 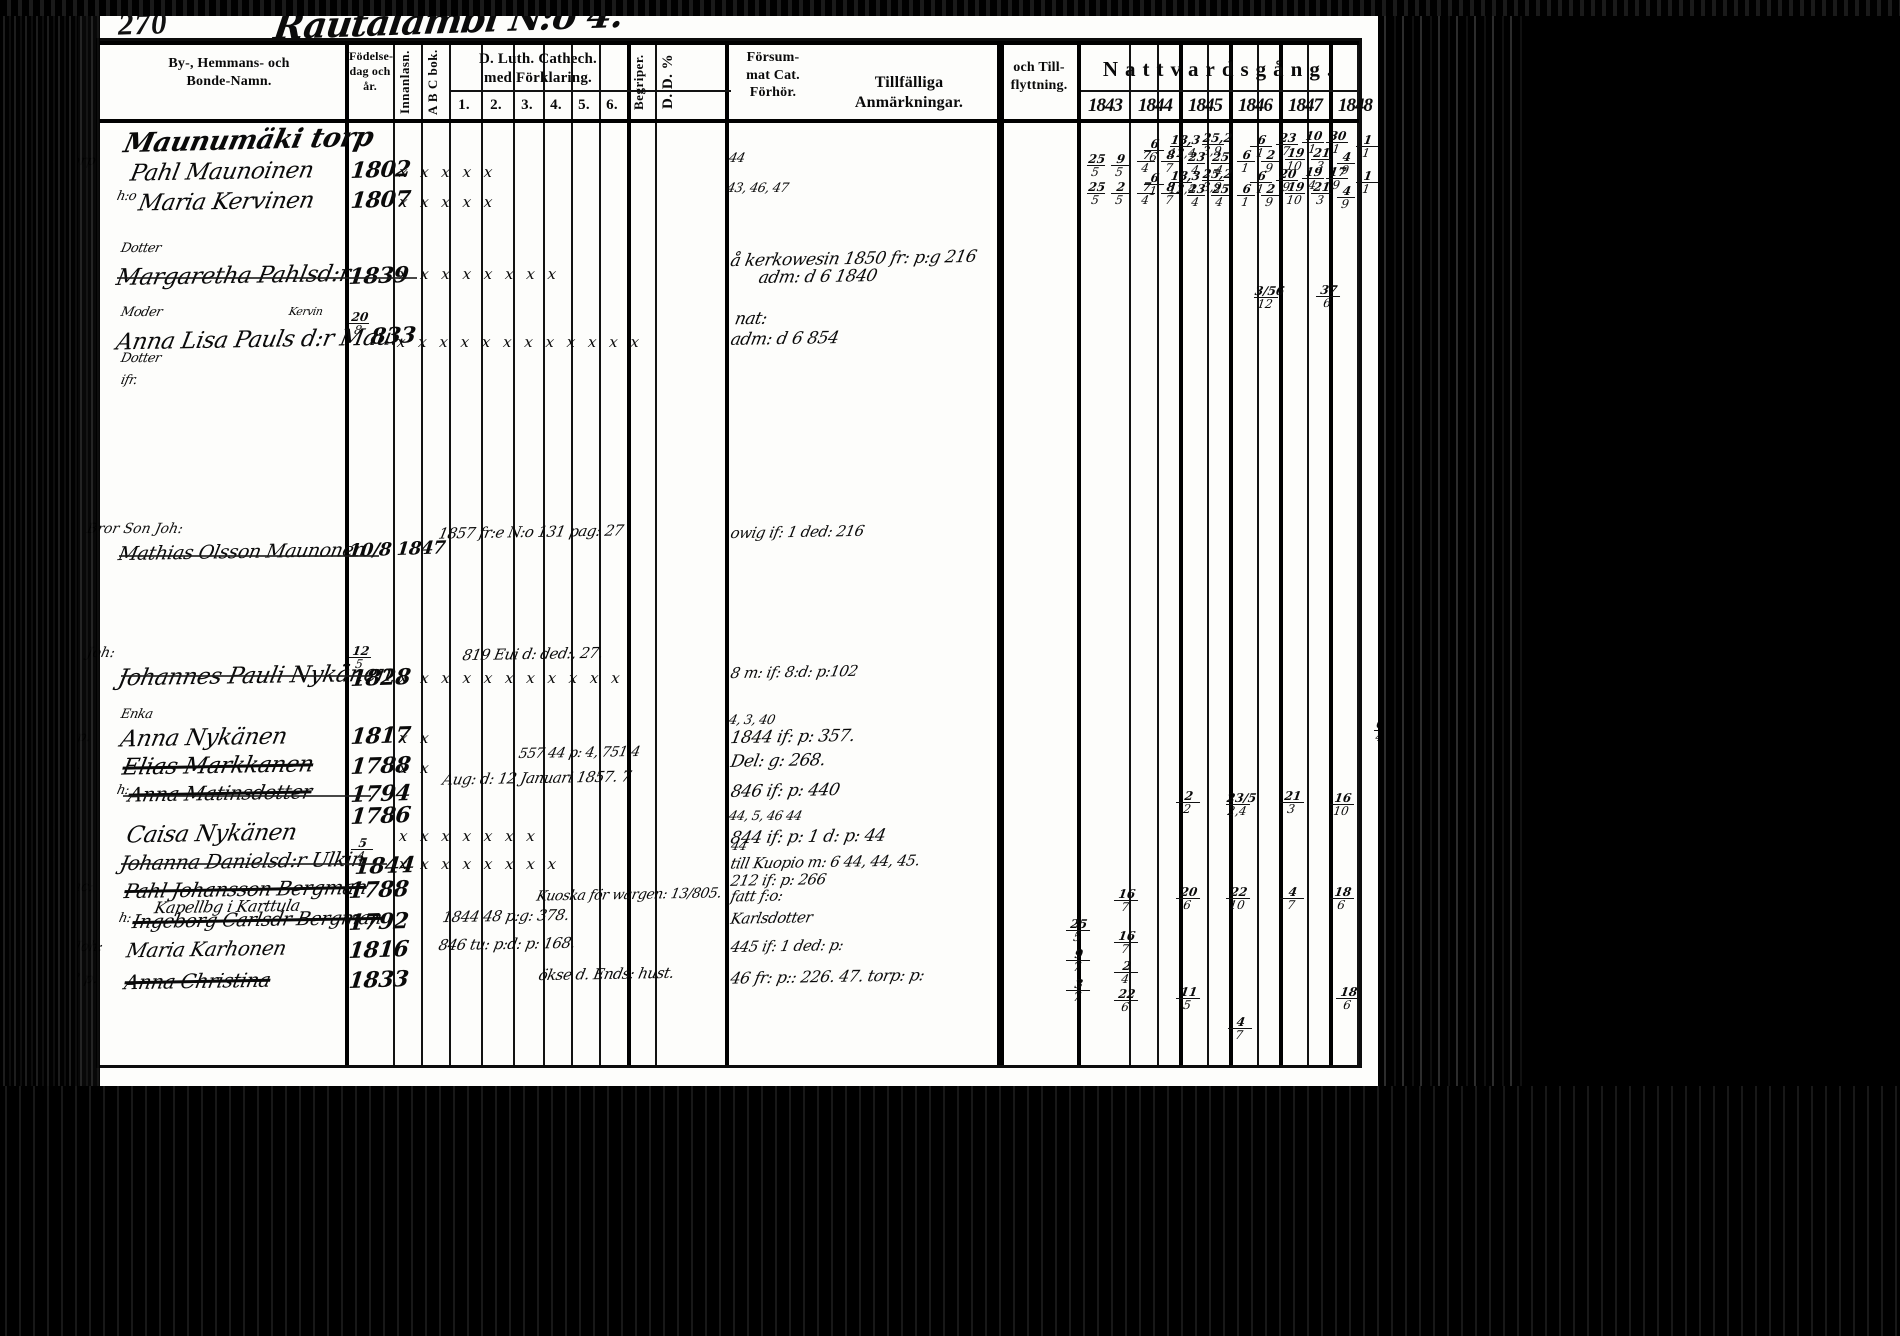 What do you see at coordinates (729, 43) in the screenshot?
I see `header-top-rule` at bounding box center [729, 43].